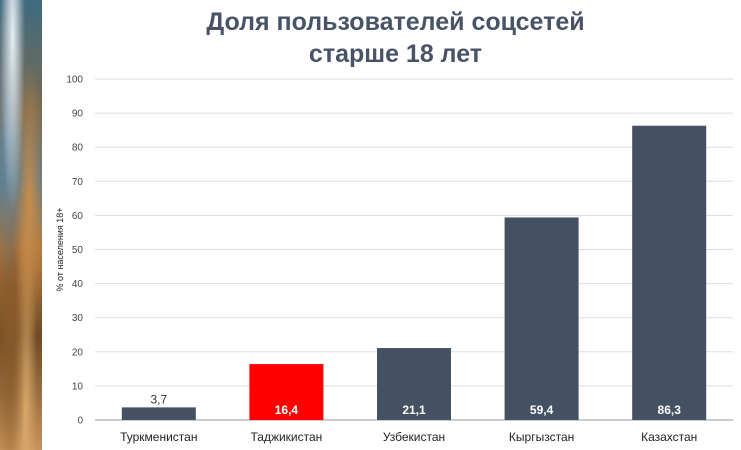 This screenshot has height=450, width=741. Describe the element at coordinates (286, 437) in the screenshot. I see `category-label-1: Таджикистан` at that location.